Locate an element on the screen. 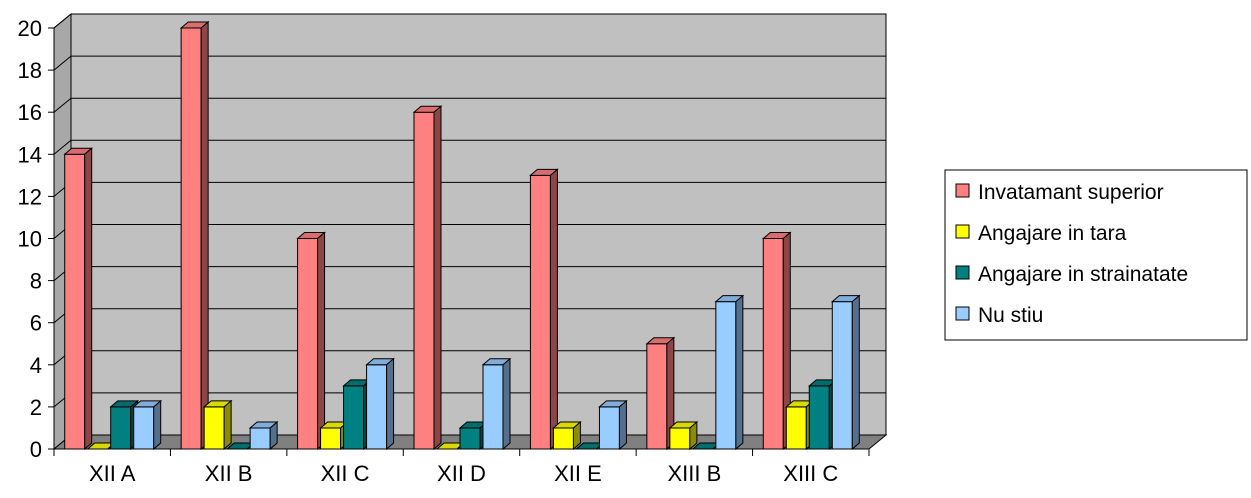  legend-label: Angajare in tara is located at coordinates (1052, 233).